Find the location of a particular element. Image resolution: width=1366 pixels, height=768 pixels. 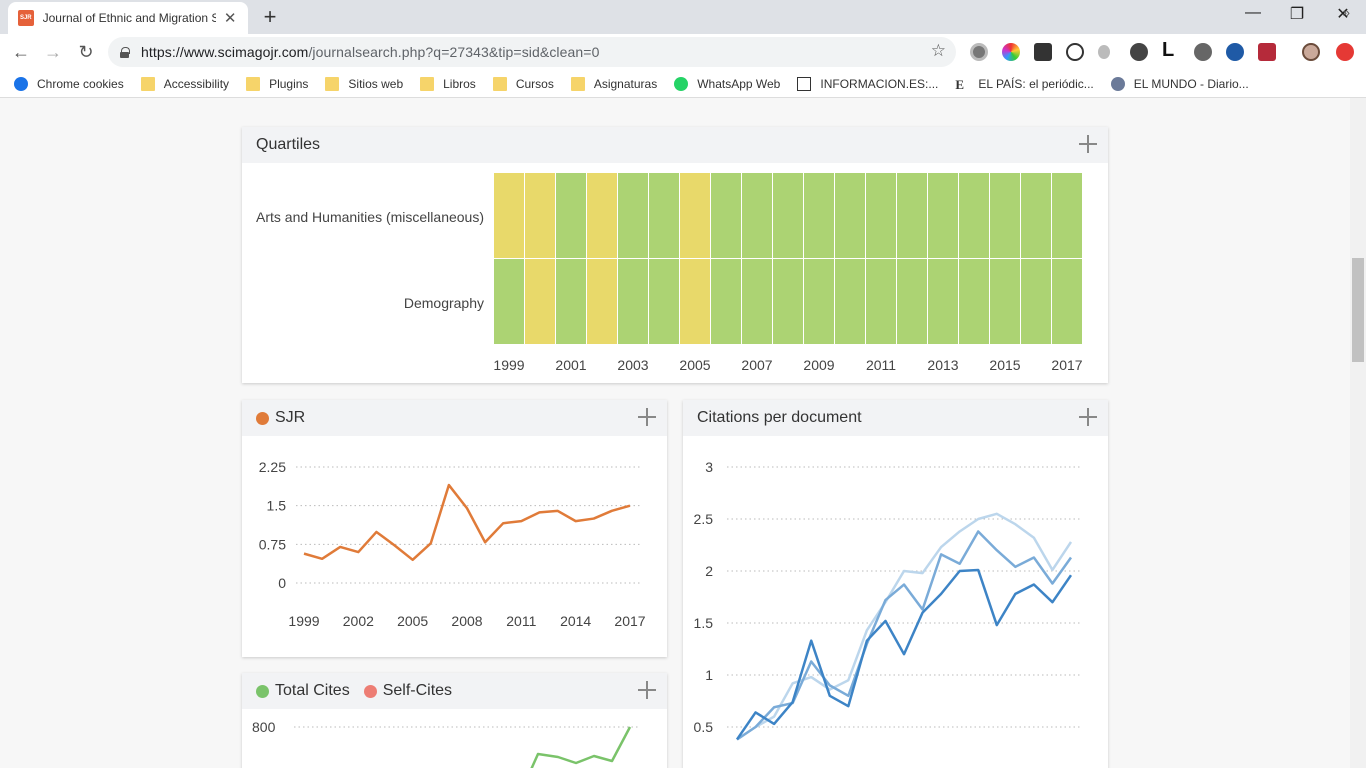

scrollbar-thumb is located at coordinates (1358, 310).